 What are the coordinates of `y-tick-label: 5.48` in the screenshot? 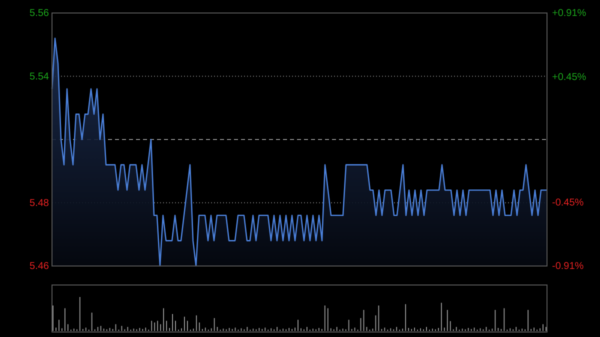 It's located at (40, 203).